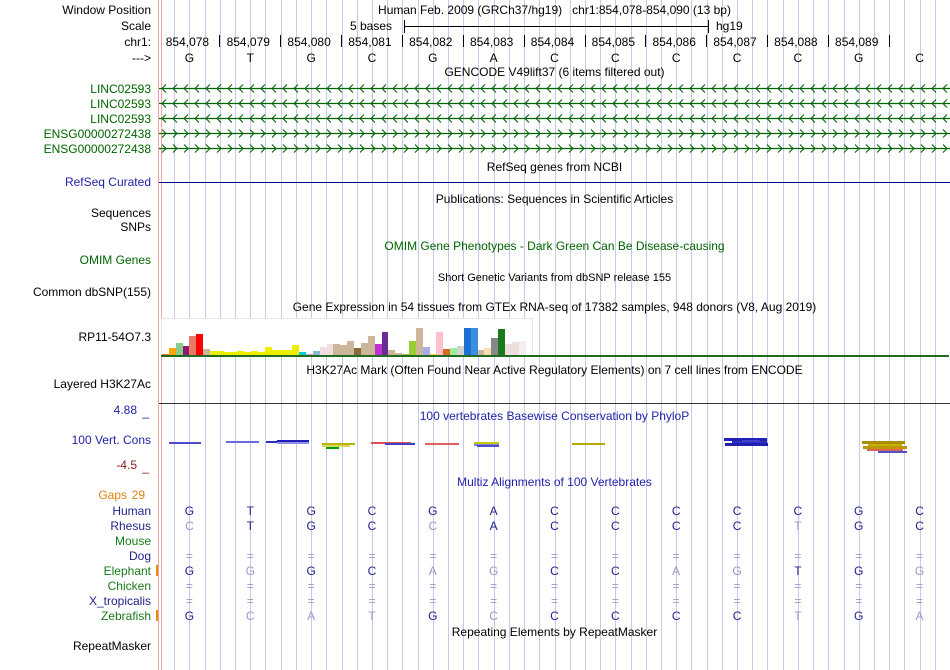  I want to click on gtex-gene-label: RP11-54O7.3, so click(115, 337).